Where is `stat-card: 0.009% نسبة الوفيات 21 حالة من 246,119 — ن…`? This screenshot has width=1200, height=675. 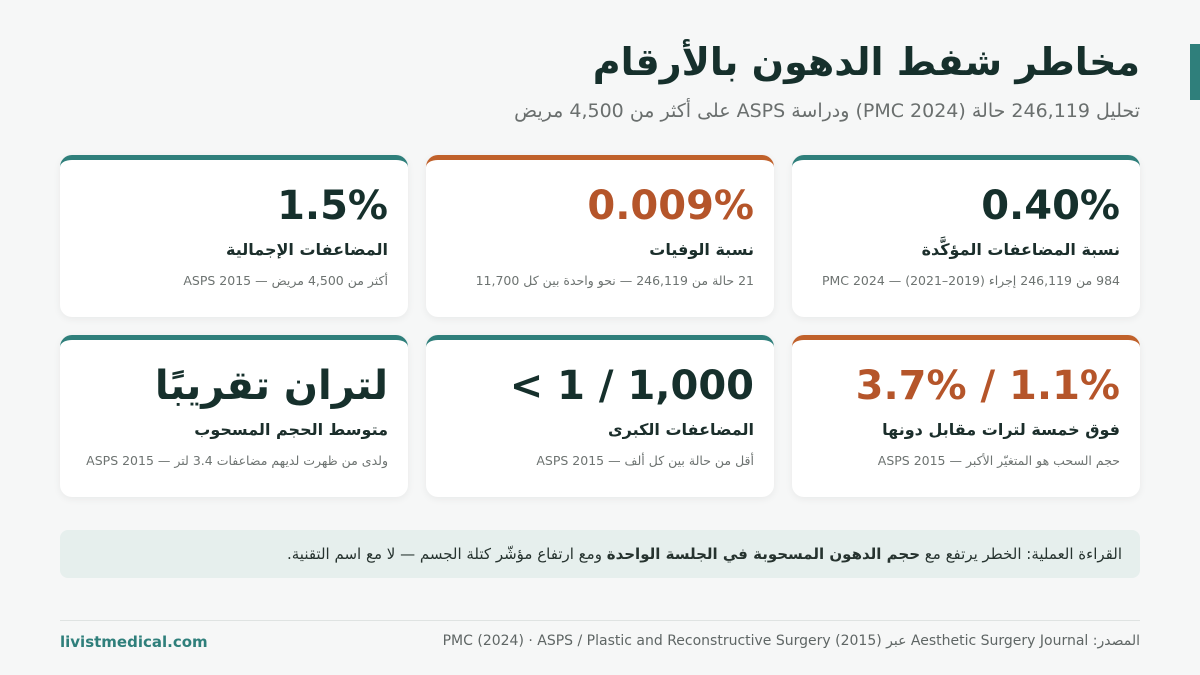
stat-card: 0.009% نسبة الوفيات 21 حالة من 246,119 — ن… is located at coordinates (600, 236).